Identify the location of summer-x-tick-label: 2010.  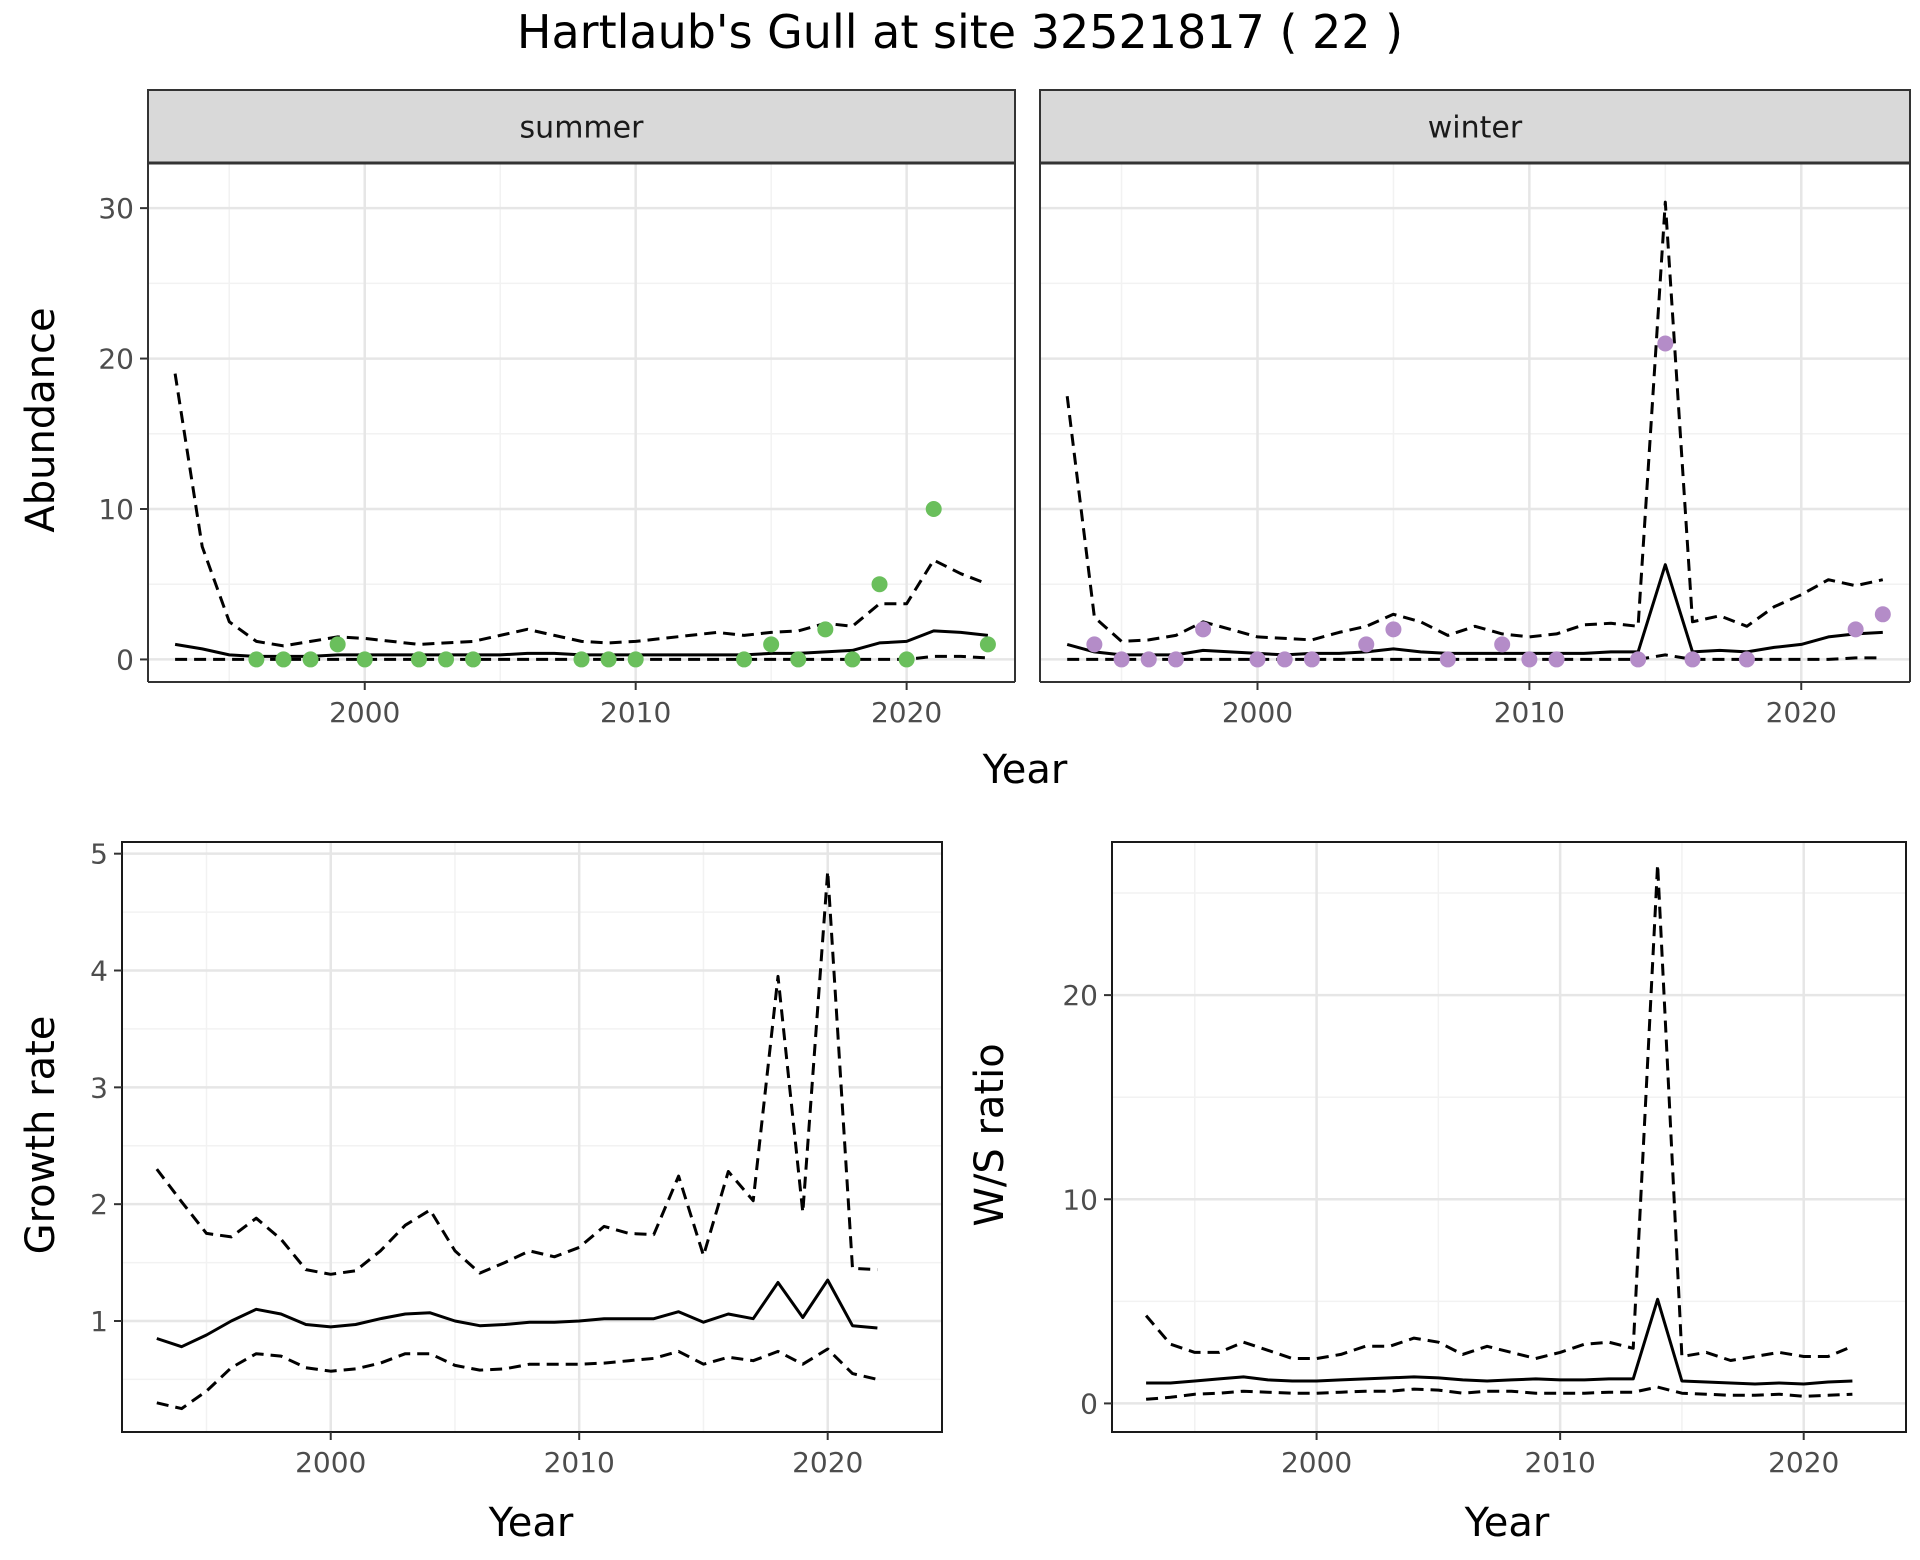
(635, 712).